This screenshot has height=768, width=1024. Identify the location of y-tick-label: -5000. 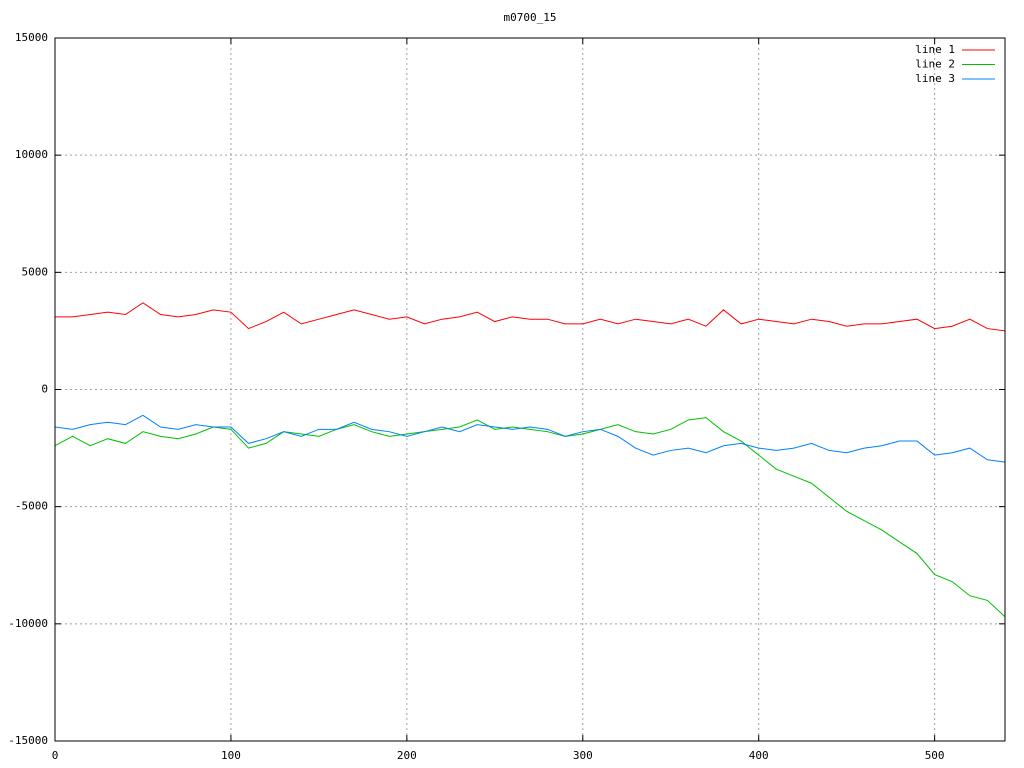
(31, 506).